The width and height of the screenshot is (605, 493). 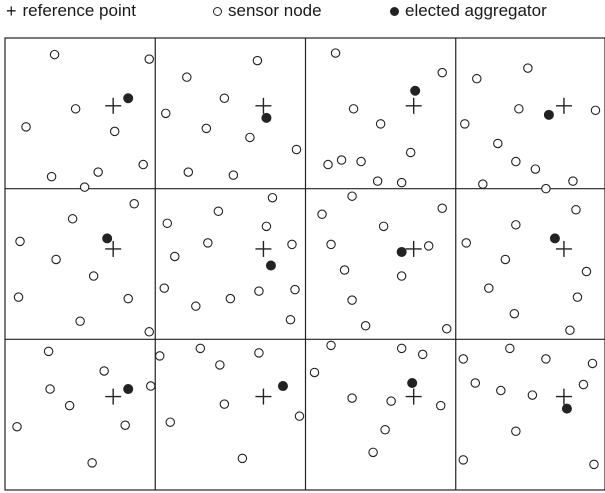 I want to click on legend-aggregator: elected aggregator, so click(x=468, y=11).